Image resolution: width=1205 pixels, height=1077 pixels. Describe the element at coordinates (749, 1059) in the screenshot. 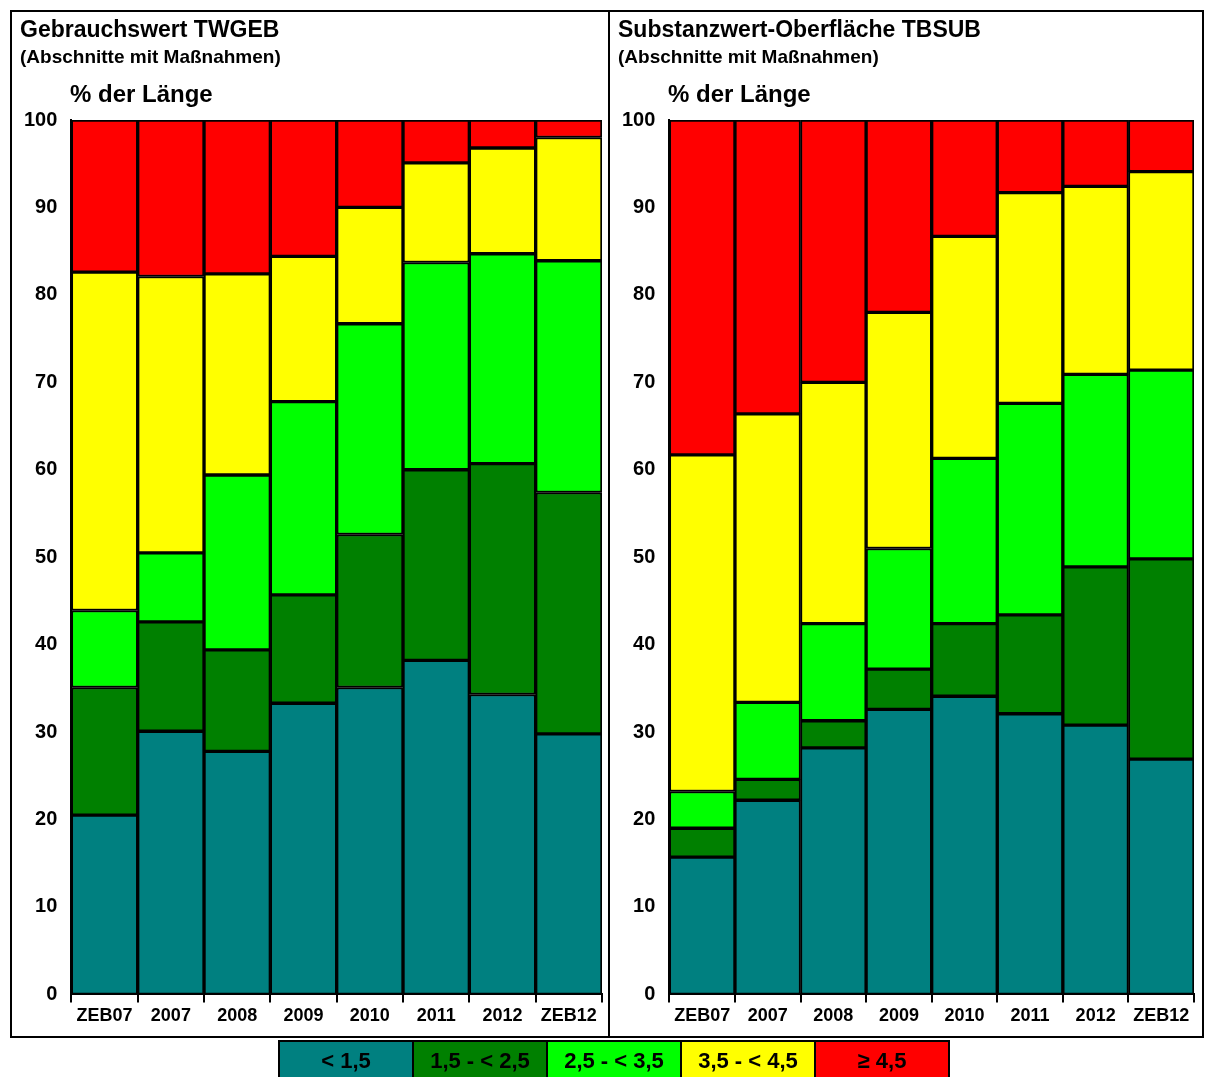

I see `text: 3,5 - < 4,5` at that location.